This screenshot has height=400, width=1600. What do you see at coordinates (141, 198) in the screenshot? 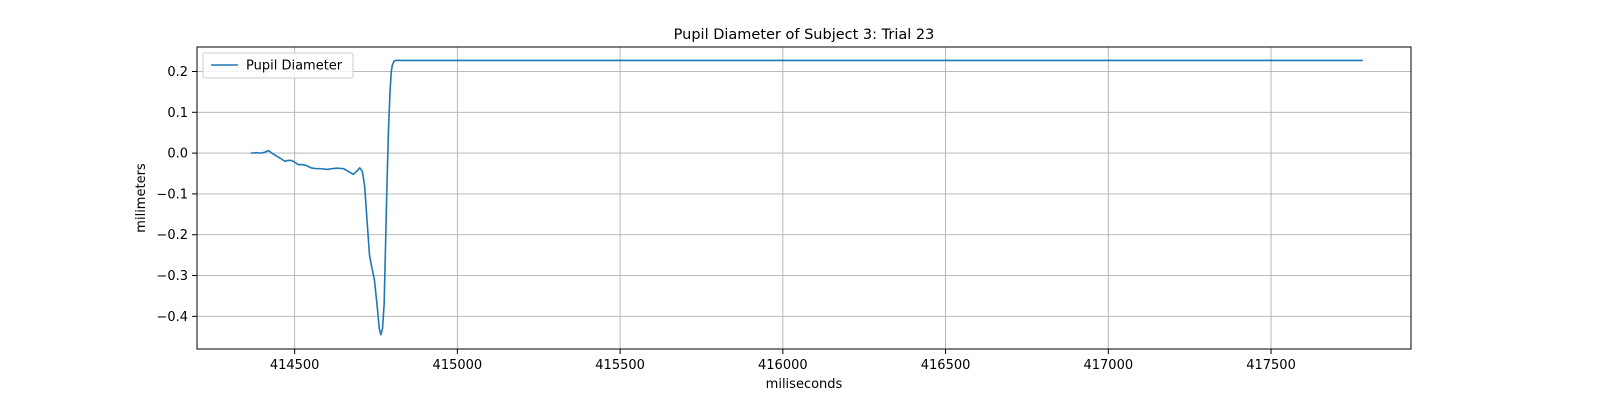
I see `y-axis-label: milimeters` at bounding box center [141, 198].